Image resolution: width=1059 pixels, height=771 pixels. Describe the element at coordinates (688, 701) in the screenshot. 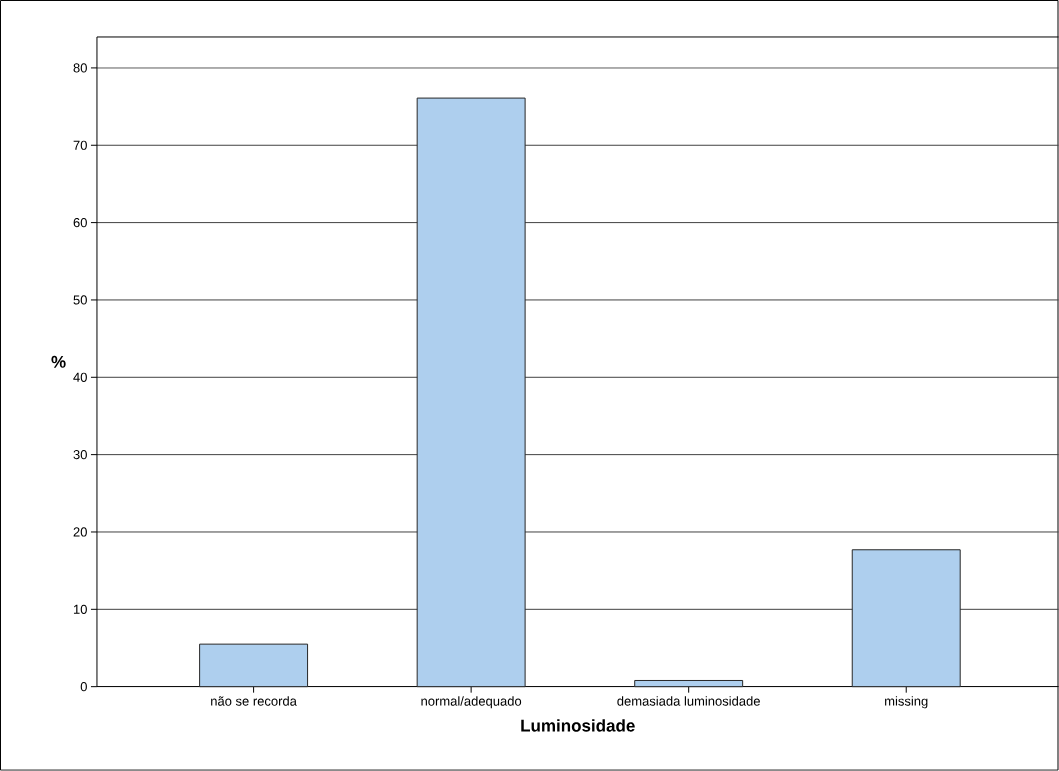

I see `x-tick-label: demasiada luminosidade` at that location.